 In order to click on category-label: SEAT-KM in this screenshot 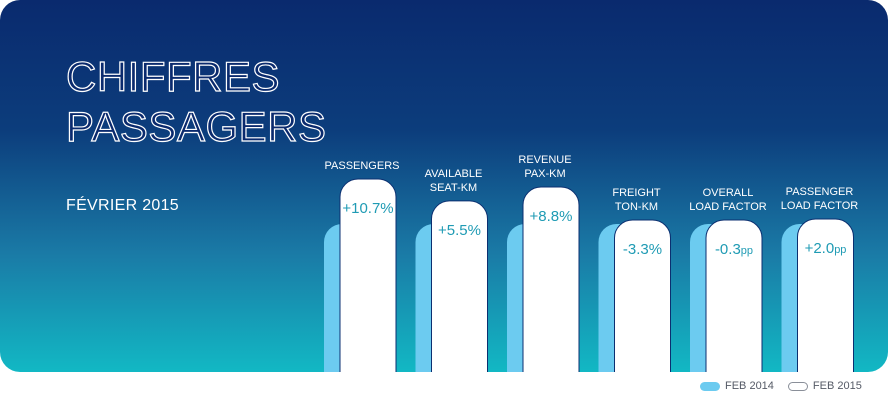, I will do `click(453, 188)`.